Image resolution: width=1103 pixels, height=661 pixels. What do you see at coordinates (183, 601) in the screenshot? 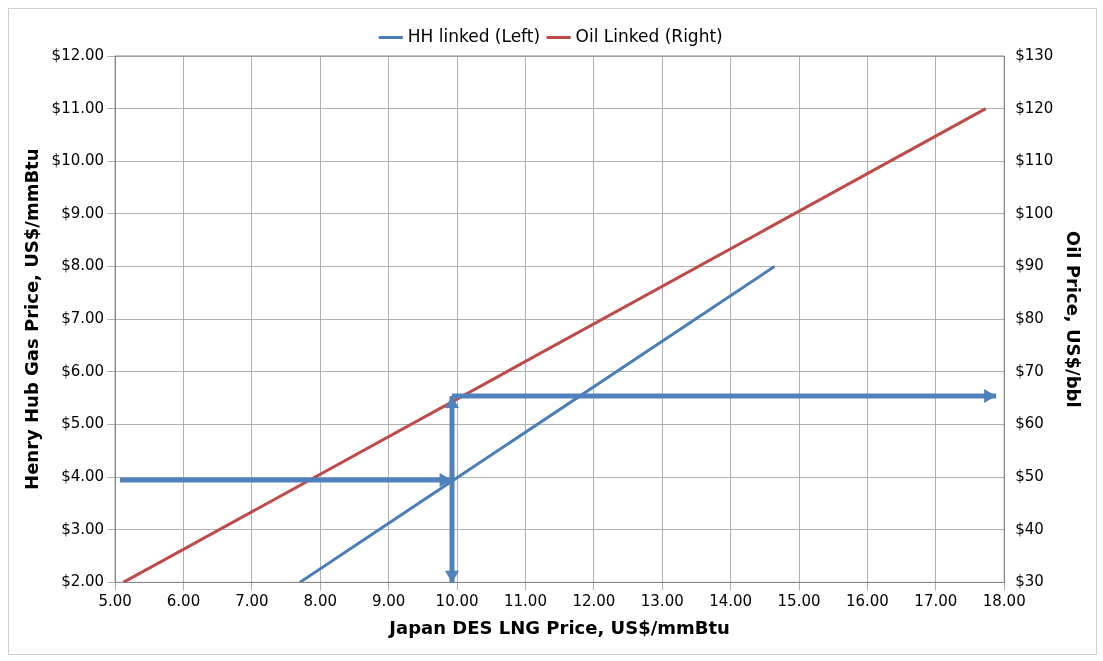
I see `x-tick-label: 6.00` at bounding box center [183, 601].